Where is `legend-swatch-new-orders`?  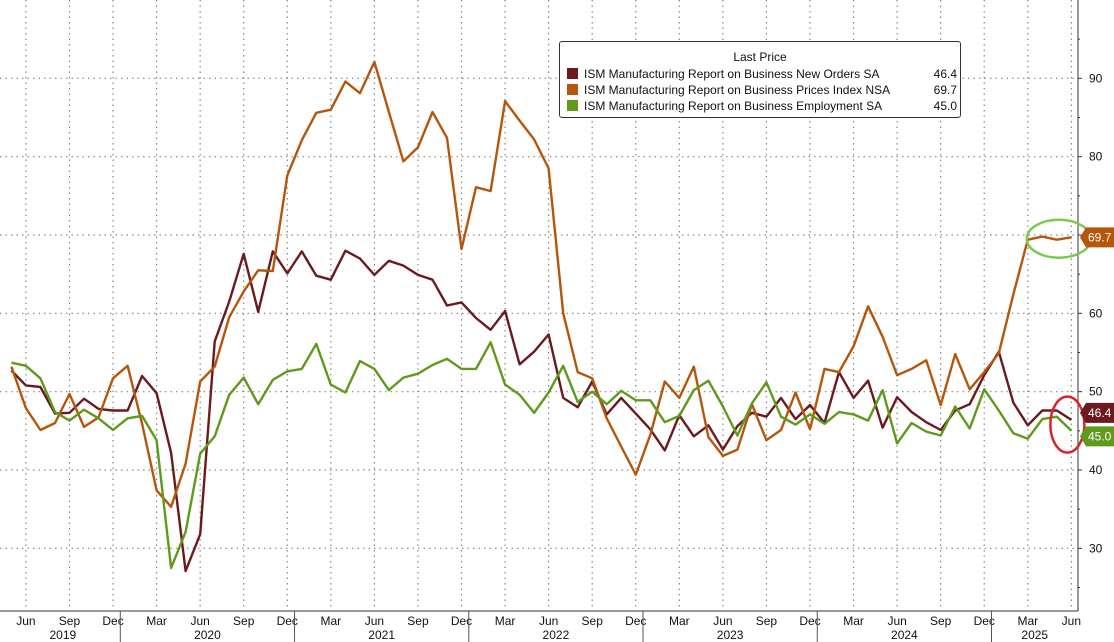 legend-swatch-new-orders is located at coordinates (572, 73).